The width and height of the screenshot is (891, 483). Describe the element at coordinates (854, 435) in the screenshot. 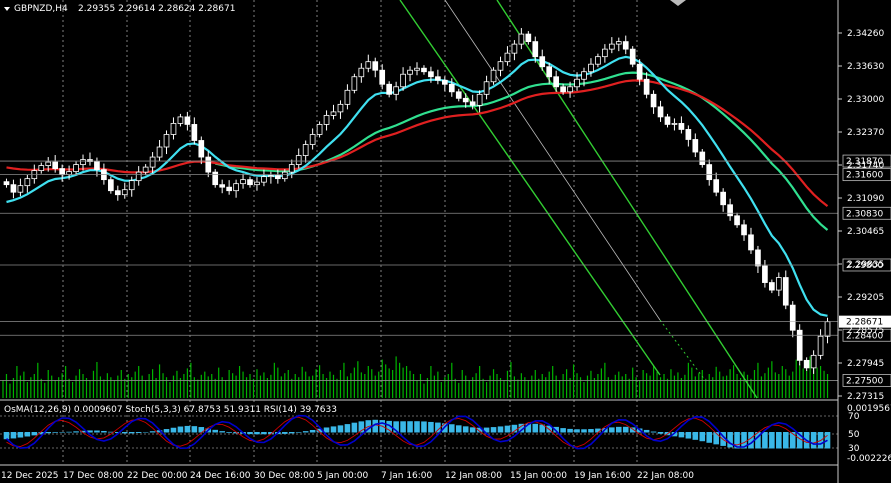

I see `subwindow-level-label: 50` at that location.